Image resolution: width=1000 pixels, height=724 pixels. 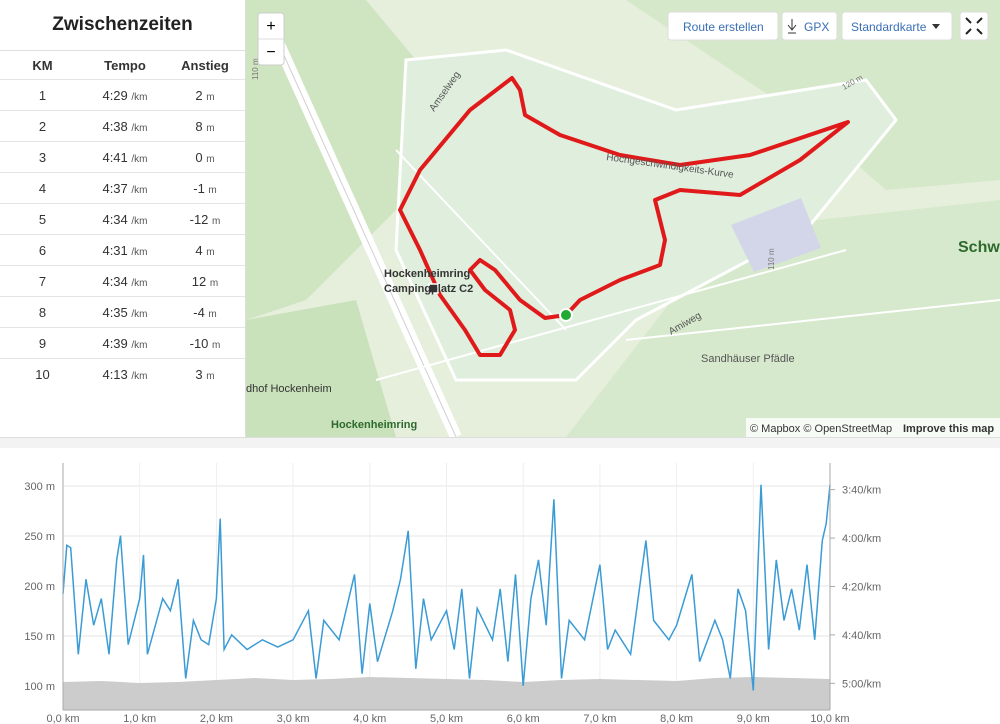 What do you see at coordinates (861, 684) in the screenshot?
I see `y2-tick-label: 5:00/km` at bounding box center [861, 684].